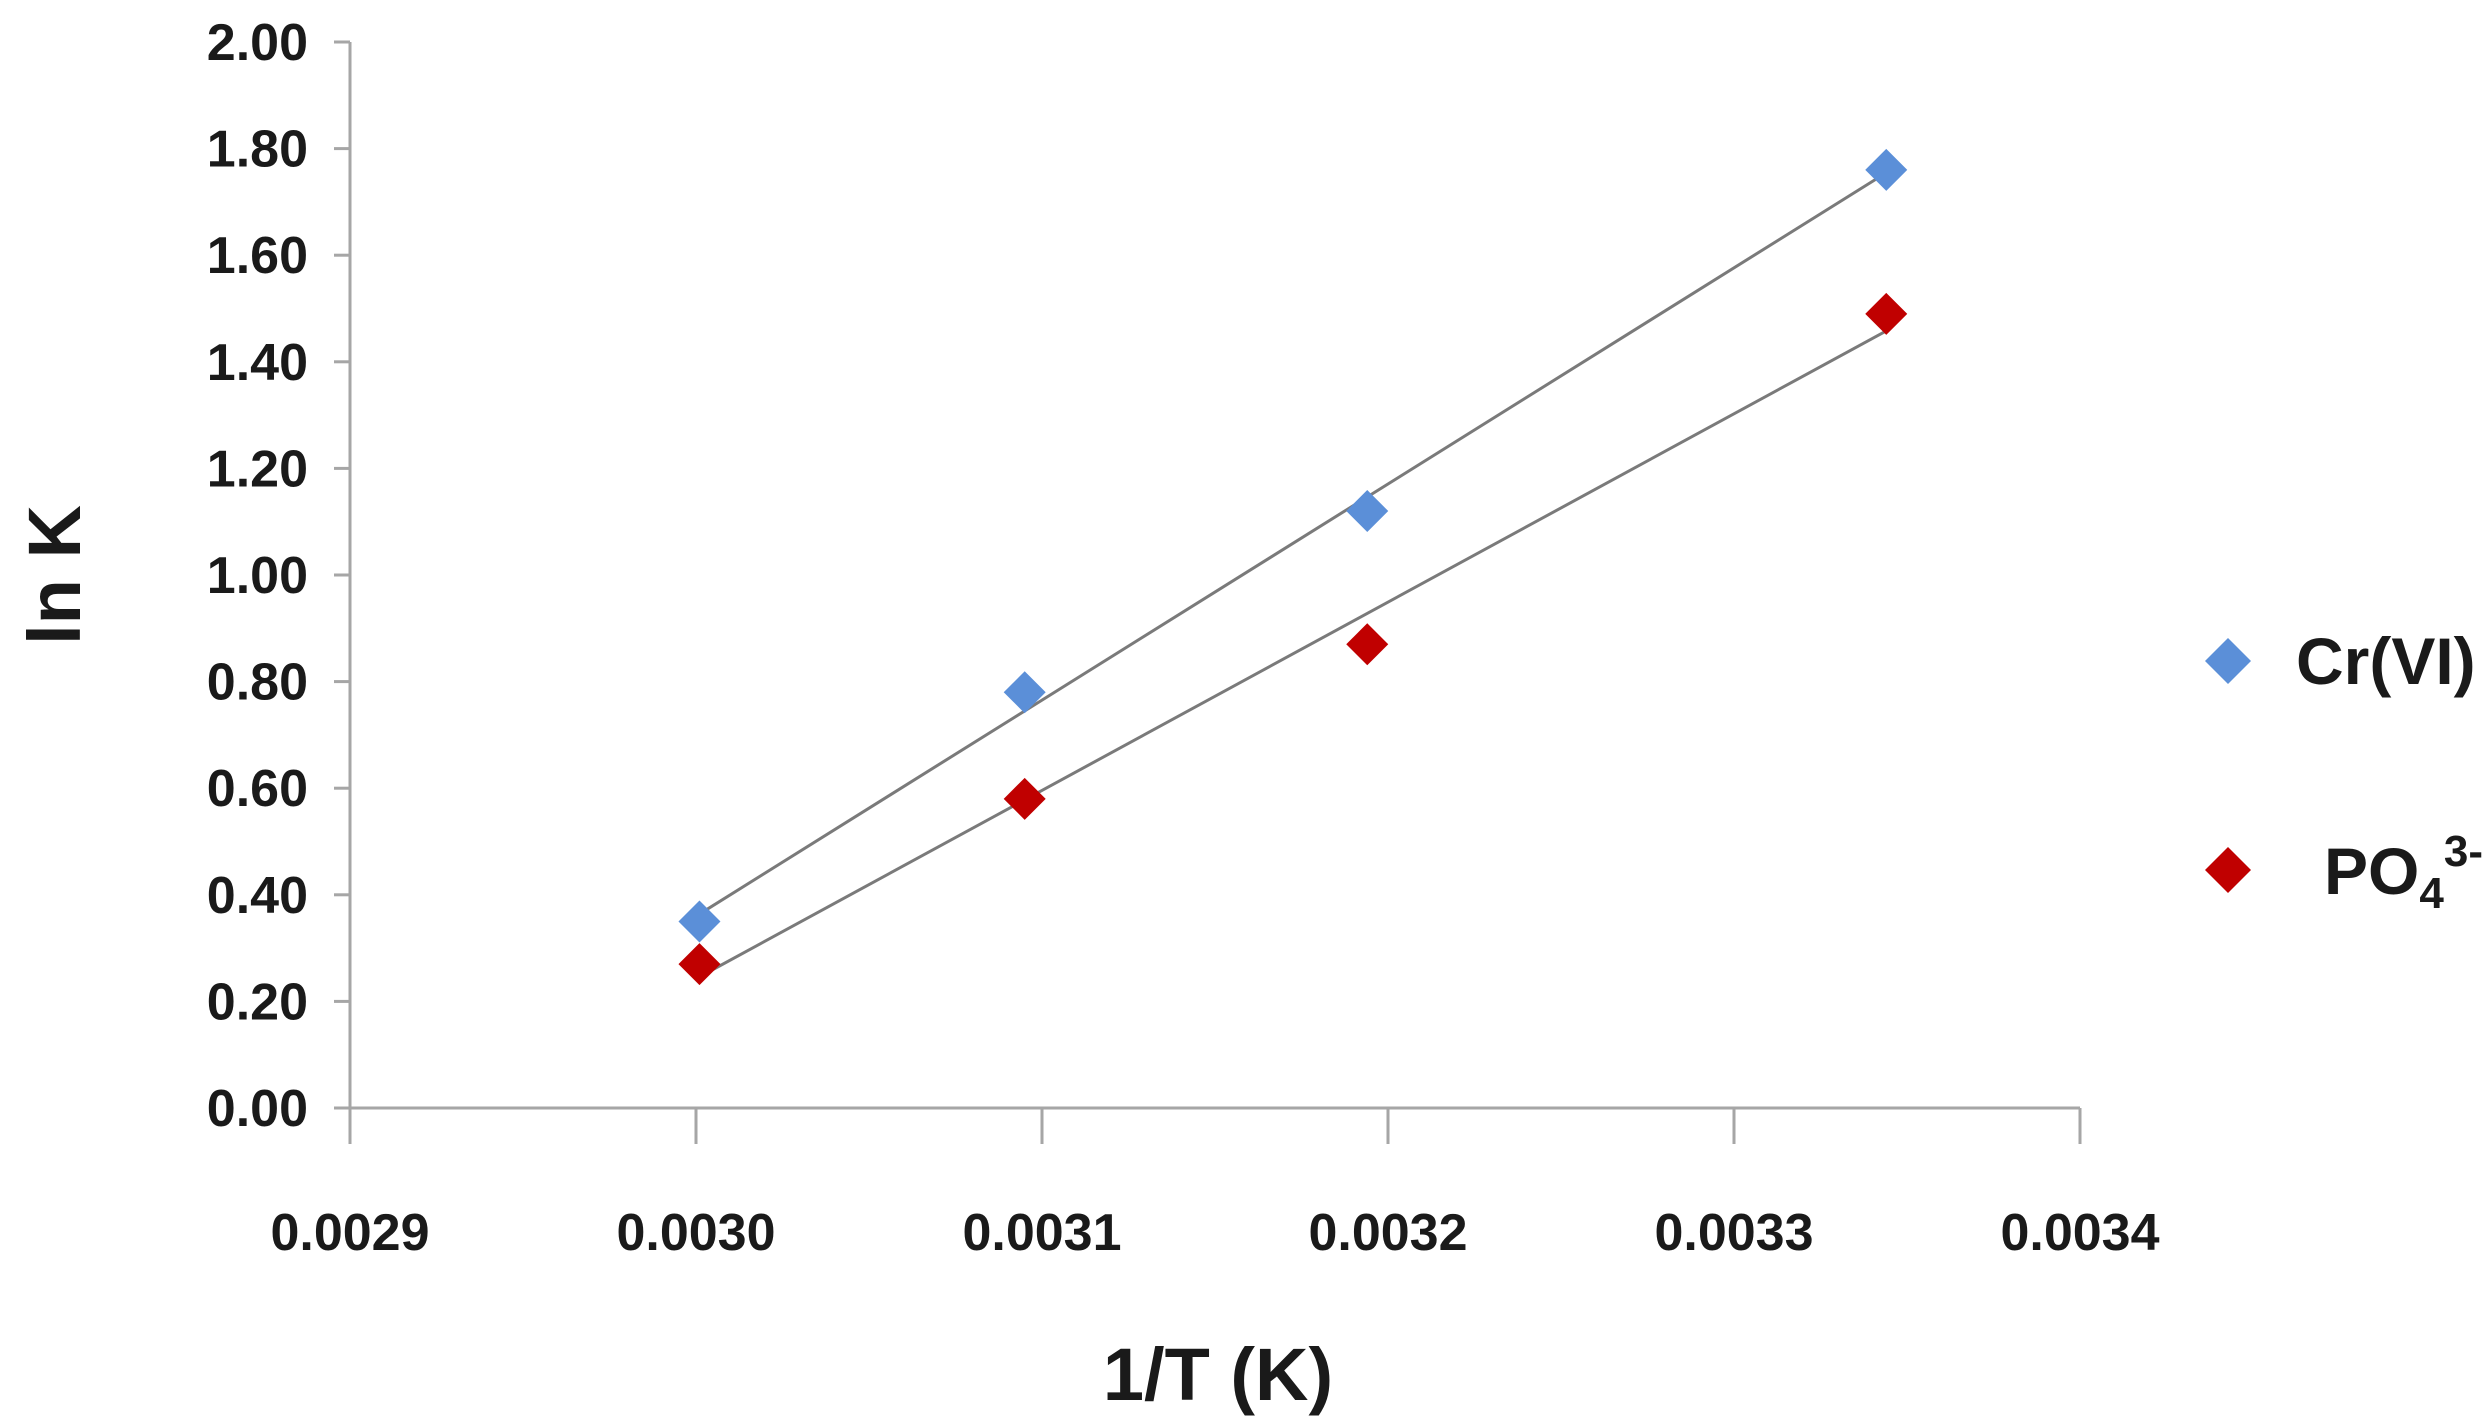 The image size is (2492, 1419). I want to click on legend-item-po4: PO43-, so click(2344, 872).